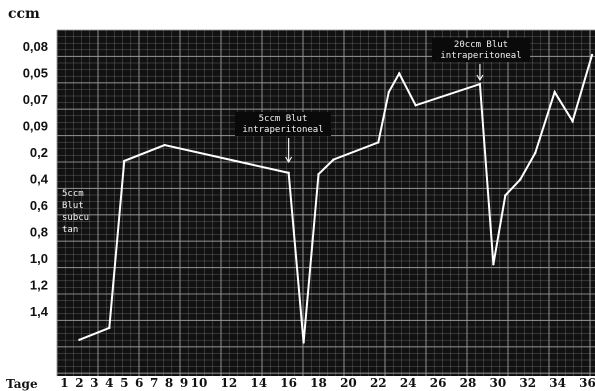 This screenshot has width=595, height=391. What do you see at coordinates (79, 383) in the screenshot?
I see `x-tick-label: 2` at bounding box center [79, 383].